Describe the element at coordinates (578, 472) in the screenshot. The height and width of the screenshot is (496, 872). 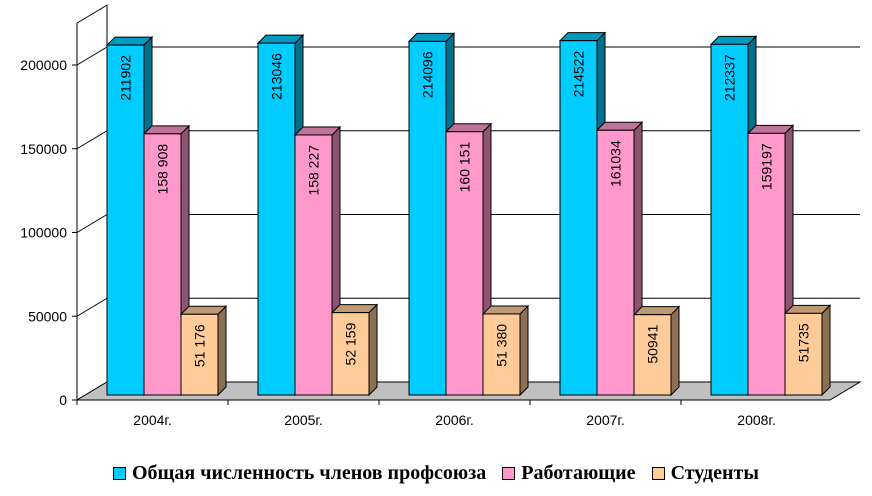
I see `legend-label-working: Работающие` at that location.